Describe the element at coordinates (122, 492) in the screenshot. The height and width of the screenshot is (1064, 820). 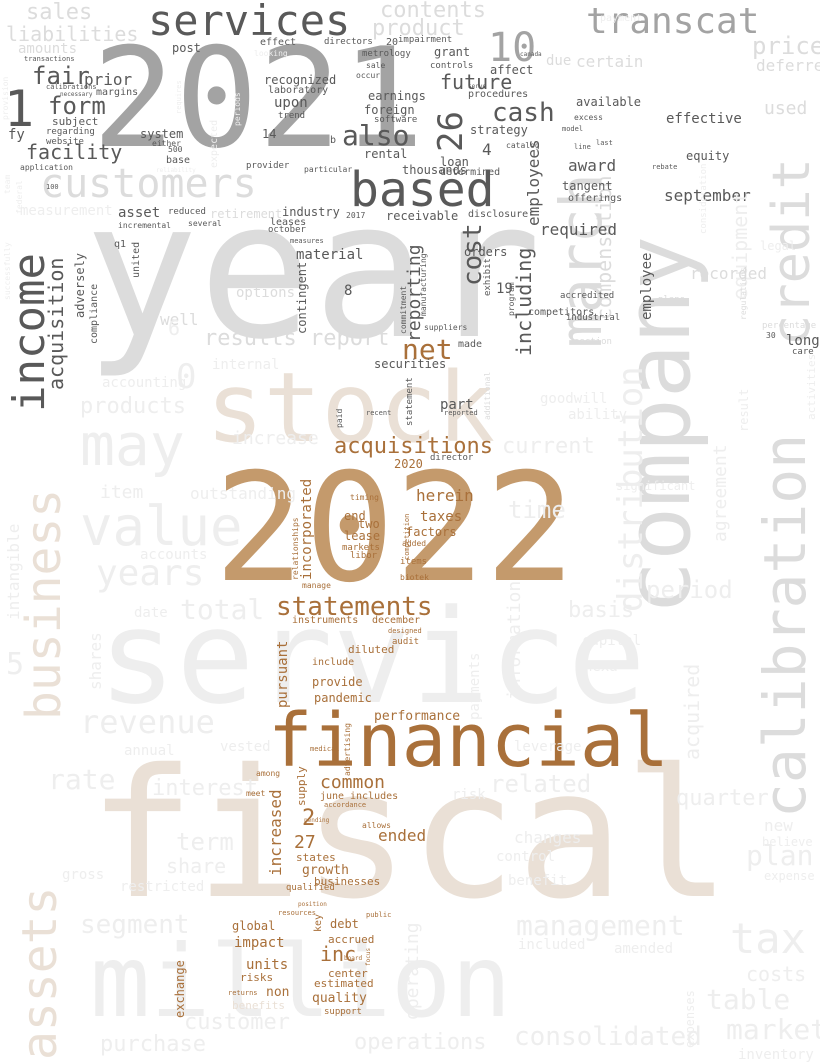
I see `word-item: item` at that location.